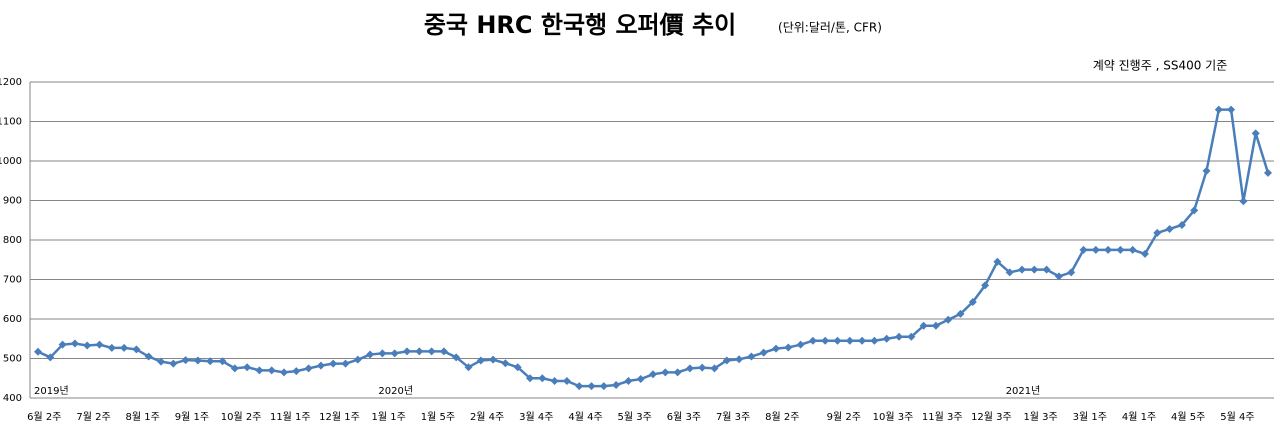 The height and width of the screenshot is (442, 1280). What do you see at coordinates (1139, 417) in the screenshot?
I see `x-tick-label: 4월 1주` at bounding box center [1139, 417].